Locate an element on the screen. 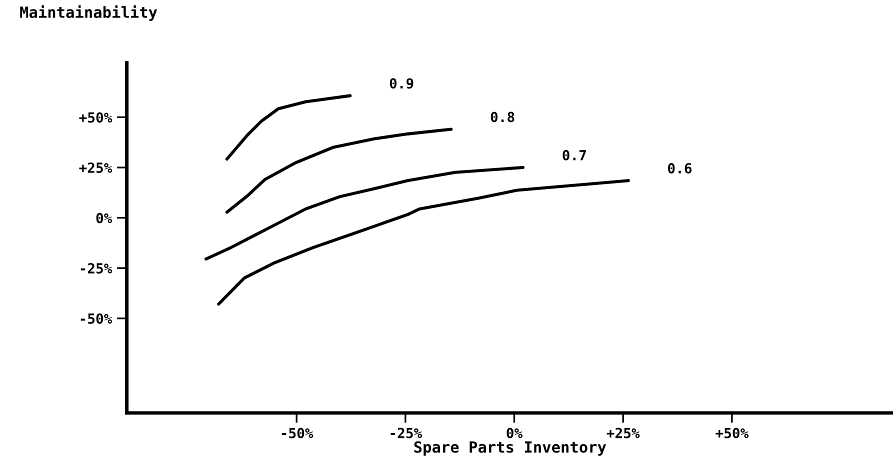 The height and width of the screenshot is (473, 893). text: 0.8 is located at coordinates (502, 117).